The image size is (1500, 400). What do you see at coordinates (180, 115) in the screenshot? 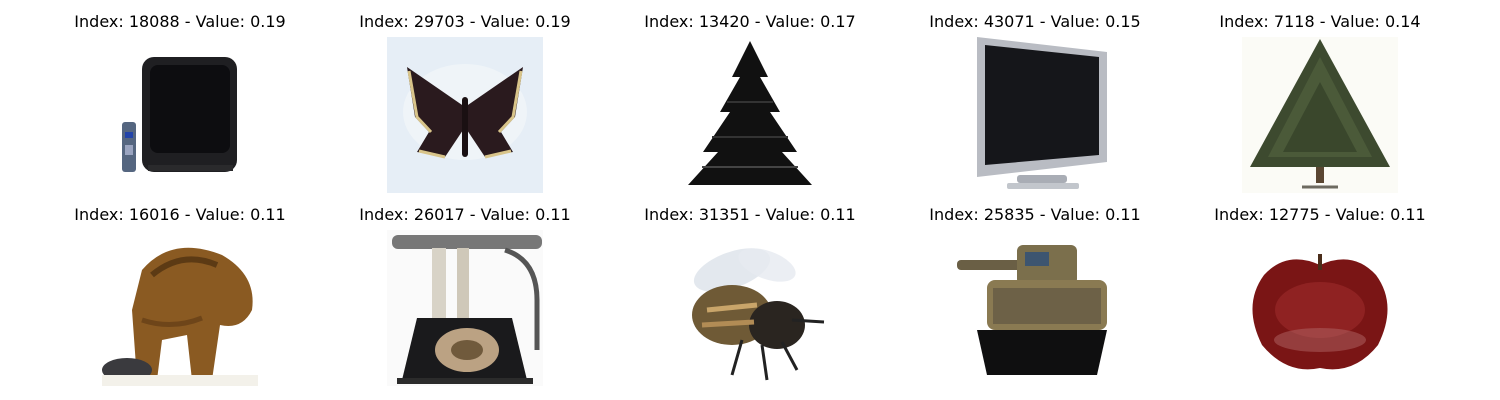
I see `television-image` at bounding box center [180, 115].